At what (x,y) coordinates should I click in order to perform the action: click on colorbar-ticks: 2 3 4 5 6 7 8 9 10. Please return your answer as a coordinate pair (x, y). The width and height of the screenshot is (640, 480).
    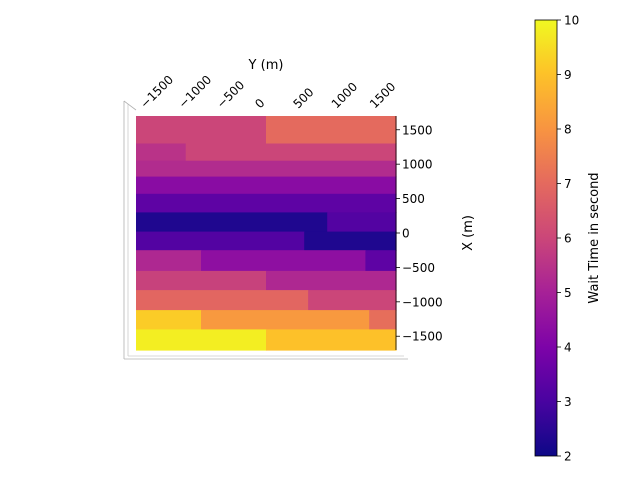
    Looking at the image, I should click on (568, 239).